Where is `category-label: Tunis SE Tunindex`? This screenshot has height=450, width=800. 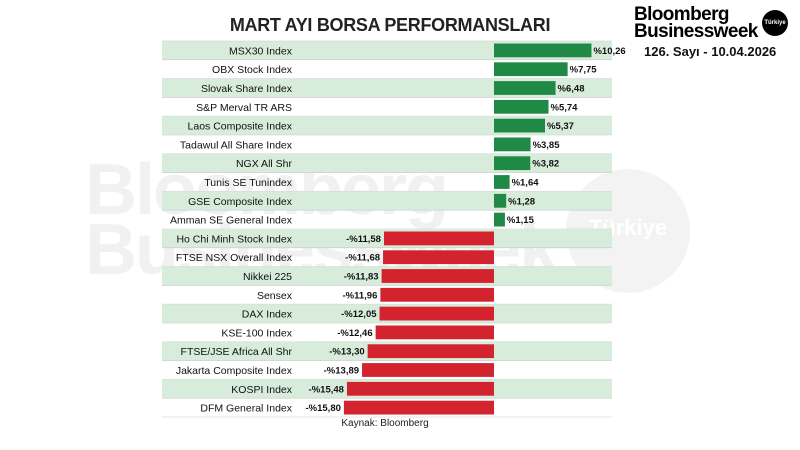
category-label: Tunis SE Tunindex is located at coordinates (248, 183).